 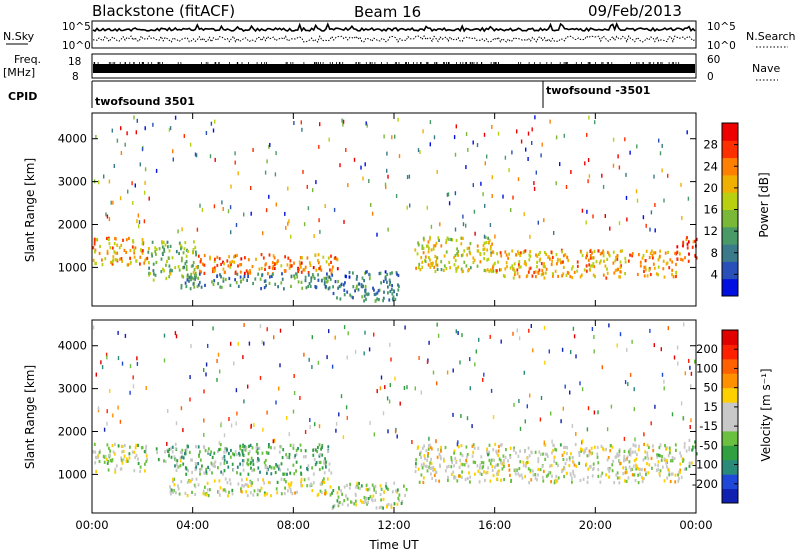 I want to click on velocity-colorbar-band, so click(x=730, y=482).